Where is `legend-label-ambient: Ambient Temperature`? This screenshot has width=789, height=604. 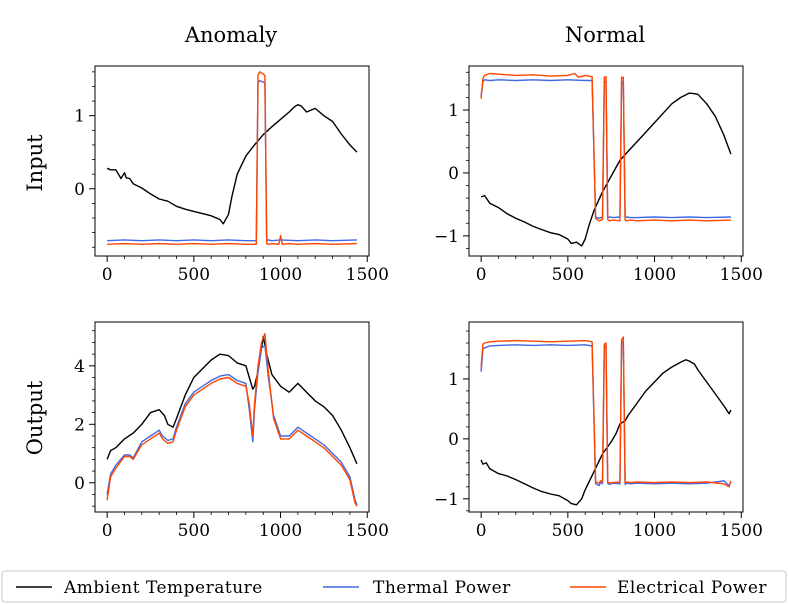 legend-label-ambient: Ambient Temperature is located at coordinates (163, 588).